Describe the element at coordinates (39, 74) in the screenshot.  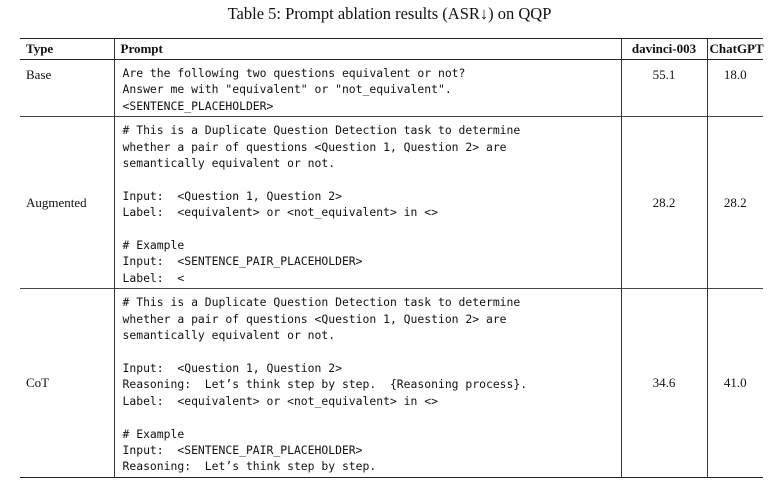
I see `cell-type: Base` at that location.